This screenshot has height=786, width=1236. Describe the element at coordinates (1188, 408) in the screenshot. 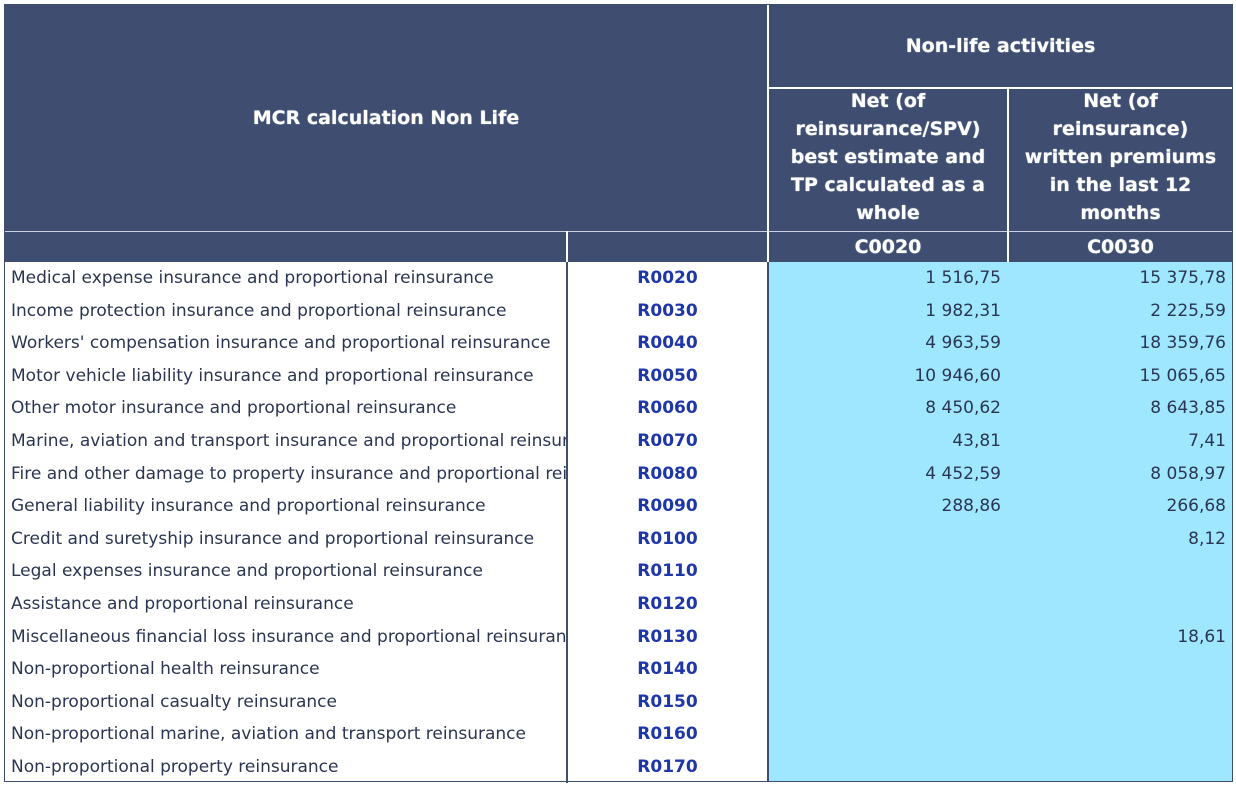

I see `value-c0030: 8 643,85` at that location.